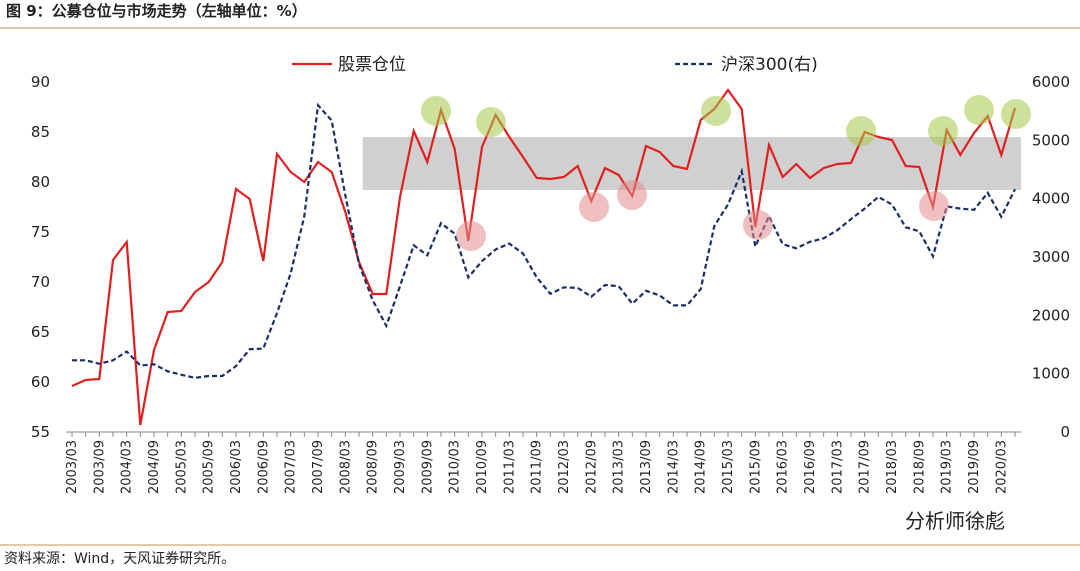 The width and height of the screenshot is (1080, 571). I want to click on x-tick-label: 2014/09, so click(701, 467).